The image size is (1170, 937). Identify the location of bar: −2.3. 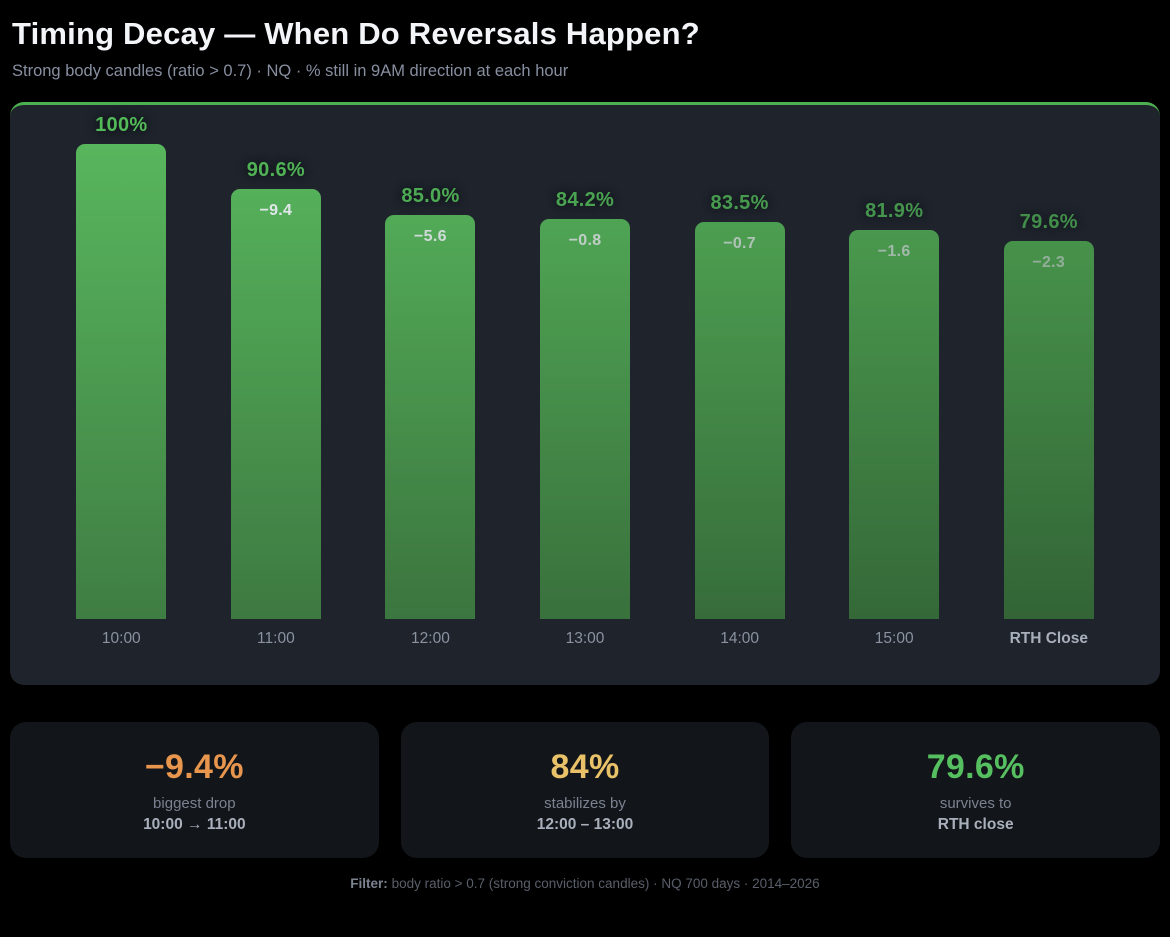
(1048, 429).